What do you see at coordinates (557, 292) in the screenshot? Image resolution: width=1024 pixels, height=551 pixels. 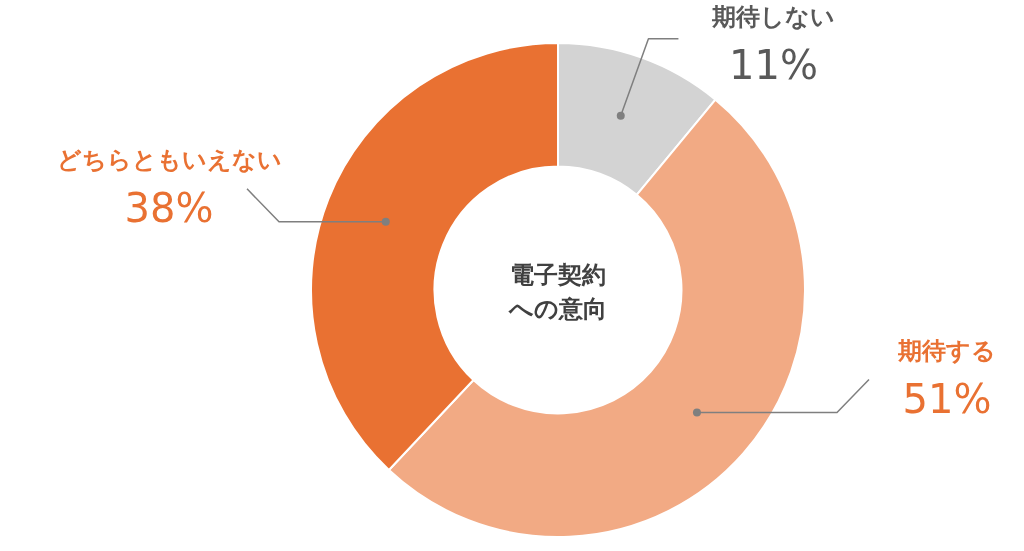 I see `text: 電子契約への意向` at bounding box center [557, 292].